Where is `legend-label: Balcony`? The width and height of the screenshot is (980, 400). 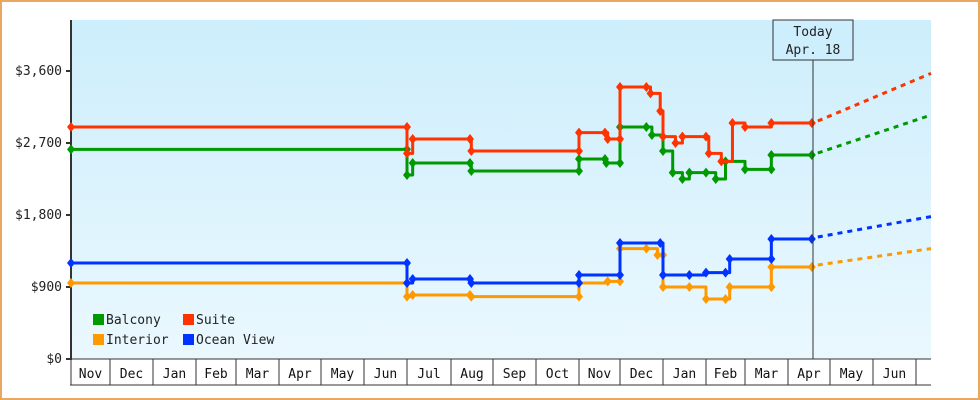
legend-label: Balcony is located at coordinates (133, 320).